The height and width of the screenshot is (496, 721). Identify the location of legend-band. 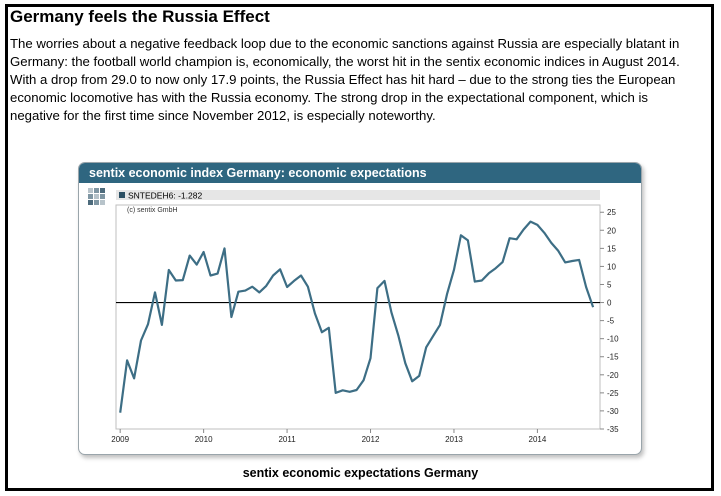
(358, 195).